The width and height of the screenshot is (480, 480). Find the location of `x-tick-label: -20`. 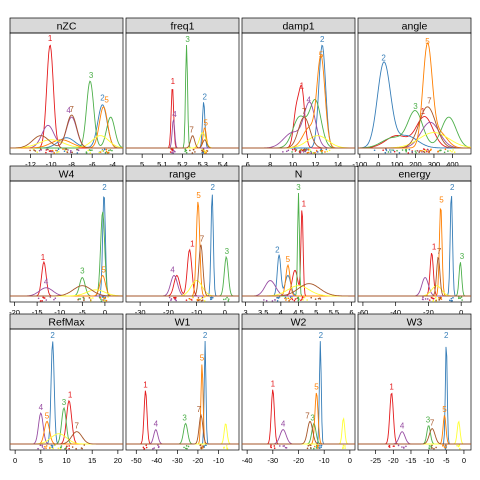

x-tick-label: -20 is located at coordinates (393, 460).